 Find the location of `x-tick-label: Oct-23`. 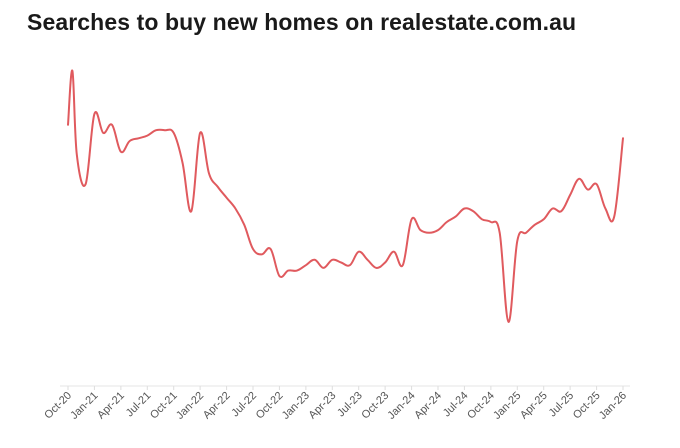

x-tick-label: Oct-23 is located at coordinates (375, 406).